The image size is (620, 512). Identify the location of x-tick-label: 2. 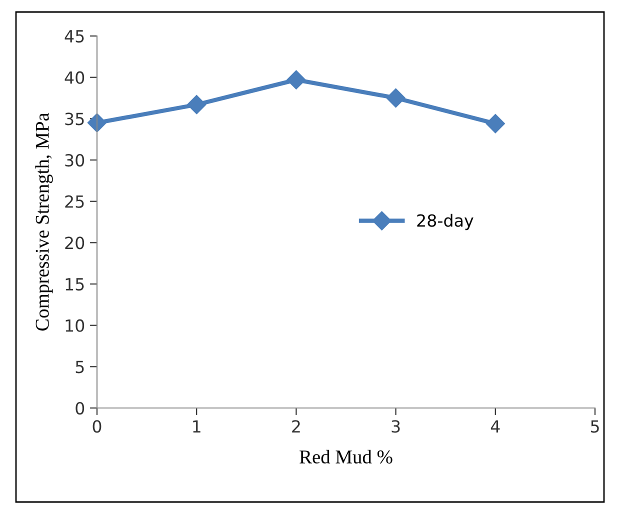
(296, 426).